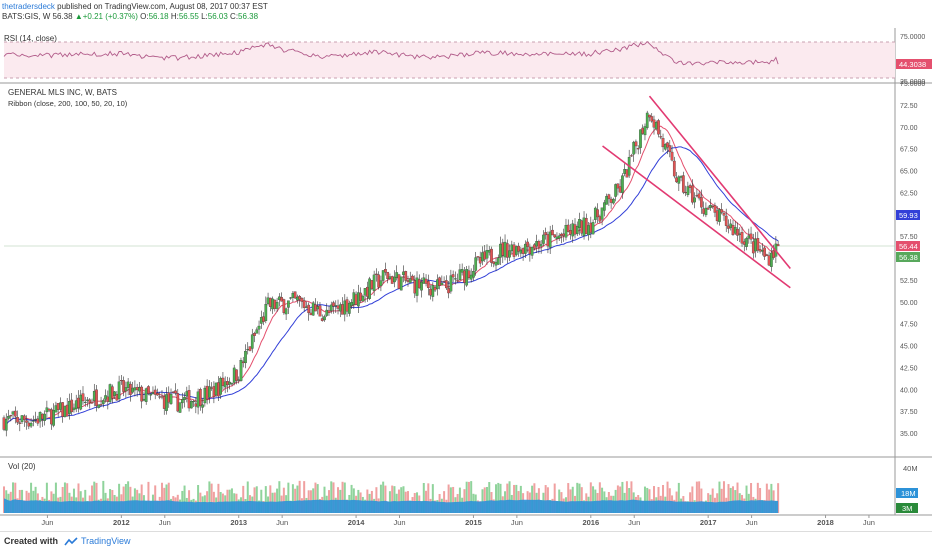 The image size is (932, 550). Describe the element at coordinates (97, 541) in the screenshot. I see `tradingview-brand: TradingView` at that location.